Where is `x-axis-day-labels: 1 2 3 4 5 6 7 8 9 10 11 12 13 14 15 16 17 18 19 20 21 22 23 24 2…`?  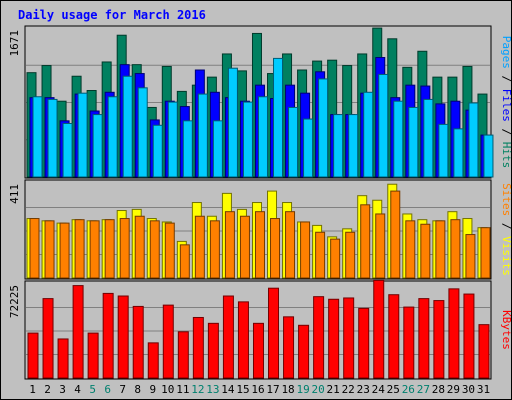
x-axis-day-labels: 1 2 3 4 5 6 7 8 9 10 11 12 13 14 15 16 17 18 19 20 21 22 23 24 2… is located at coordinates (259, 389).